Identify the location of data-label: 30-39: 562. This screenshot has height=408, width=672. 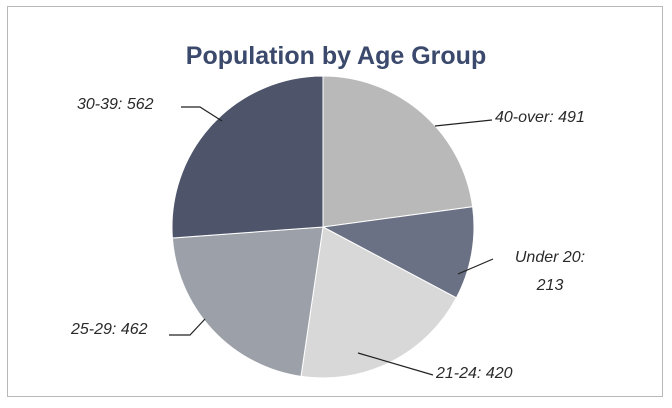
(115, 104).